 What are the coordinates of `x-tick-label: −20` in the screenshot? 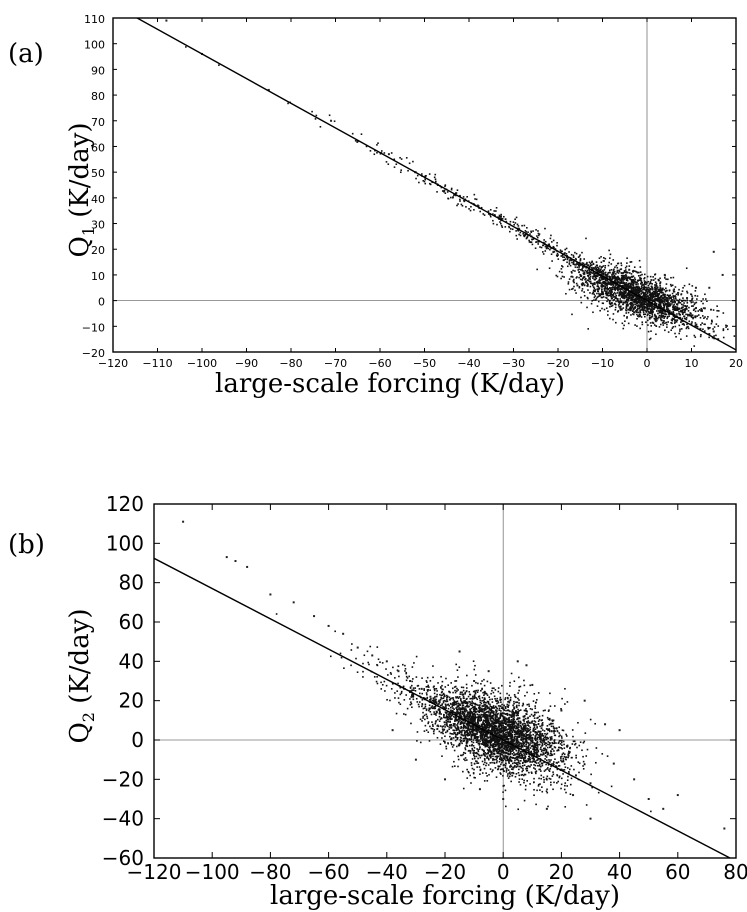 It's located at (557, 363).